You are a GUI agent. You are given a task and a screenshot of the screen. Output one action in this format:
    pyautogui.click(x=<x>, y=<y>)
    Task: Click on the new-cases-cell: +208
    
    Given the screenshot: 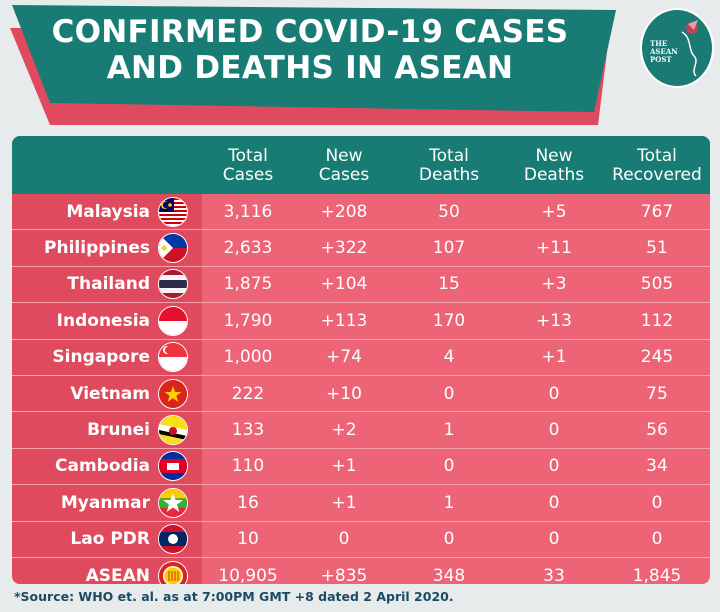 What is the action you would take?
    pyautogui.click(x=344, y=211)
    